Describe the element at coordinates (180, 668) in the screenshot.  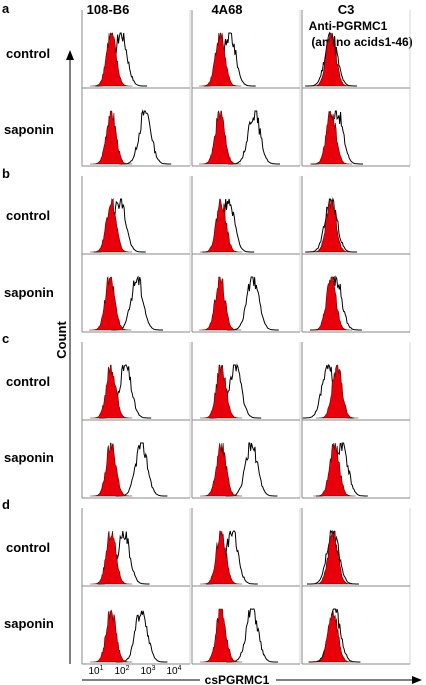
I see `x-tick-exponent: 4` at that location.